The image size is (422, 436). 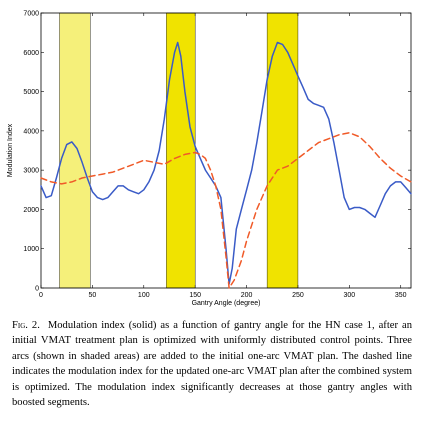 What do you see at coordinates (195, 295) in the screenshot?
I see `x-tick-label: 150` at bounding box center [195, 295].